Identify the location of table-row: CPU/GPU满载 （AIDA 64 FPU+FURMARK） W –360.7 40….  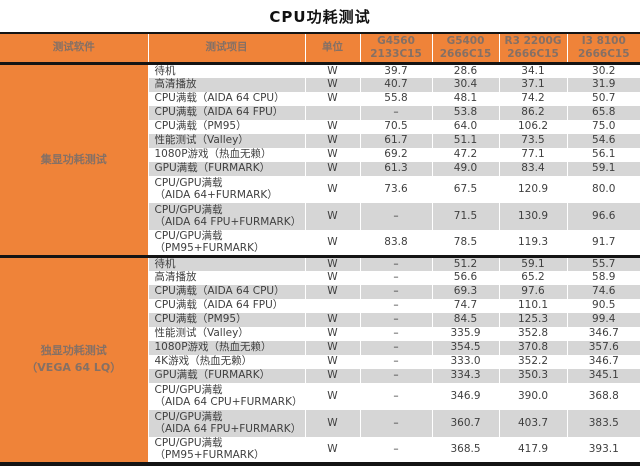
(320, 423).